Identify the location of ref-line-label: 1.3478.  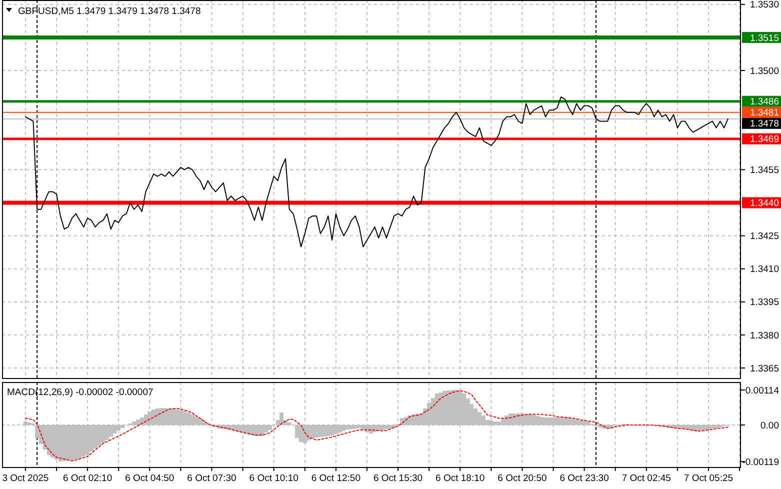
(764, 124).